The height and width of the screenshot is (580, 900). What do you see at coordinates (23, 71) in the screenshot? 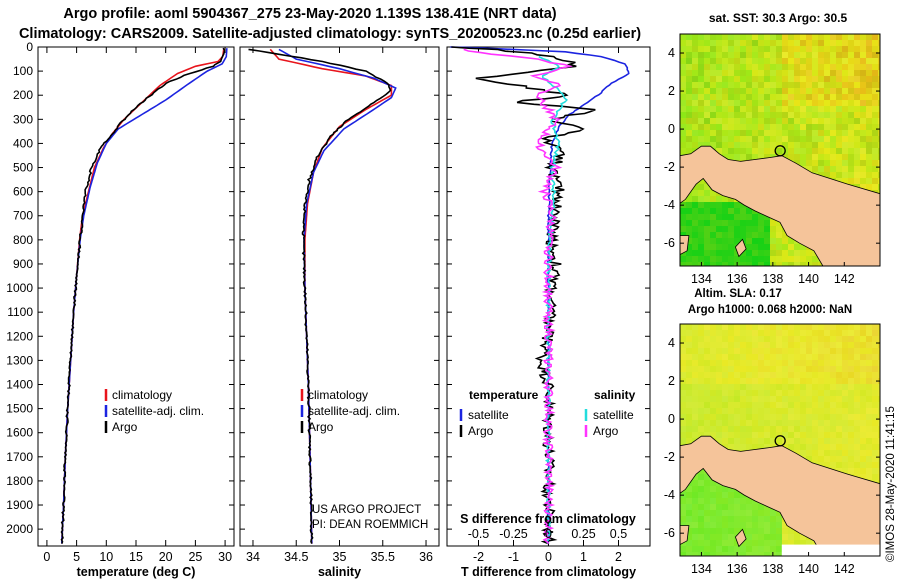
I see `y-tick-label: 100` at bounding box center [23, 71].